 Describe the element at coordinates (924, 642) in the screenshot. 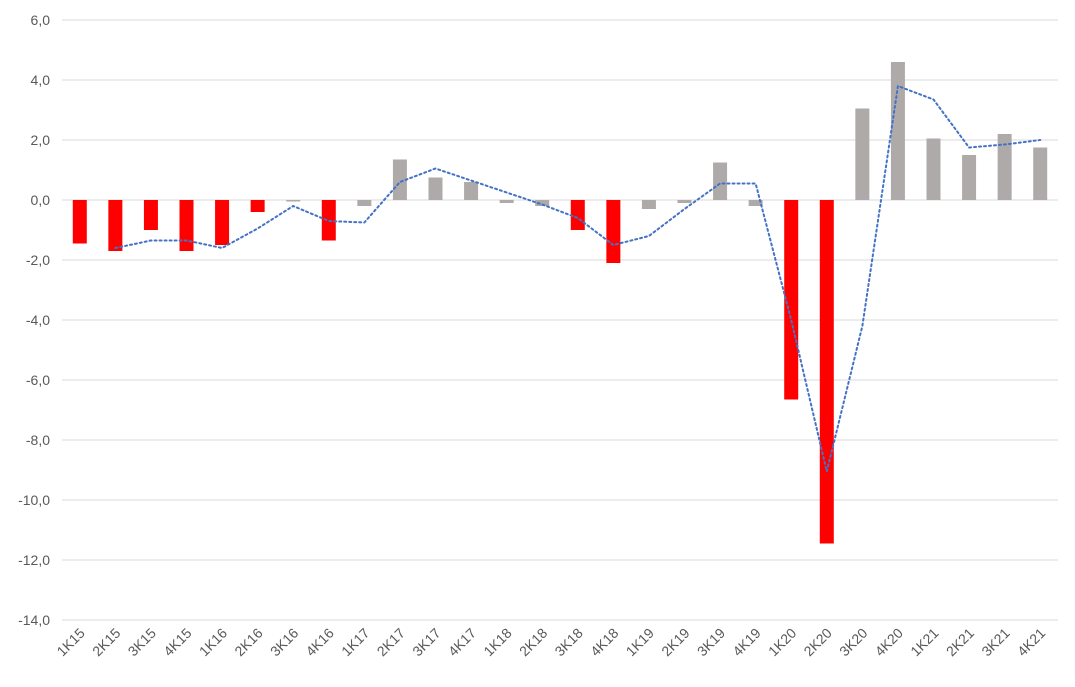

I see `x-tick-label: 1K21` at that location.